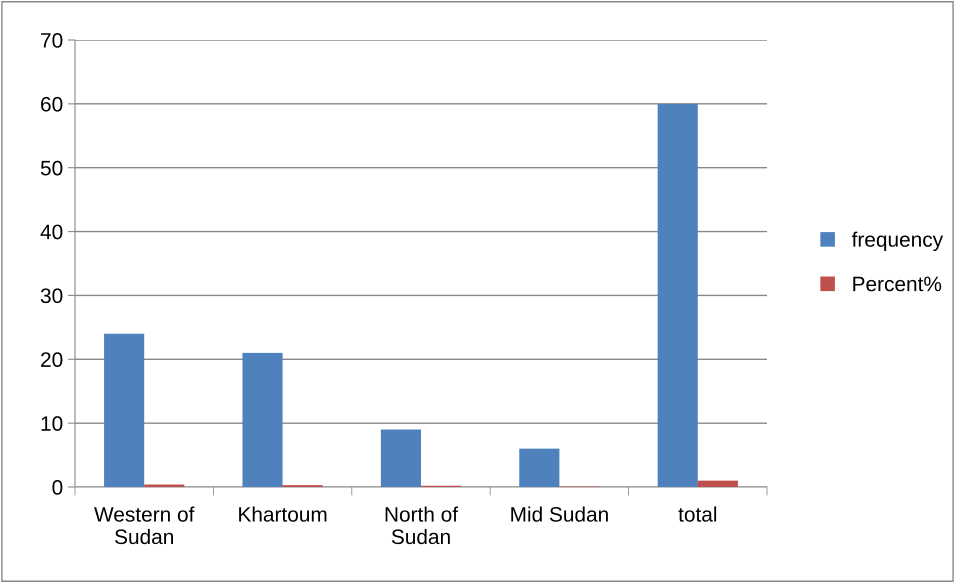  What do you see at coordinates (559, 514) in the screenshot?
I see `x-tick-label: Mid Sudan` at bounding box center [559, 514].